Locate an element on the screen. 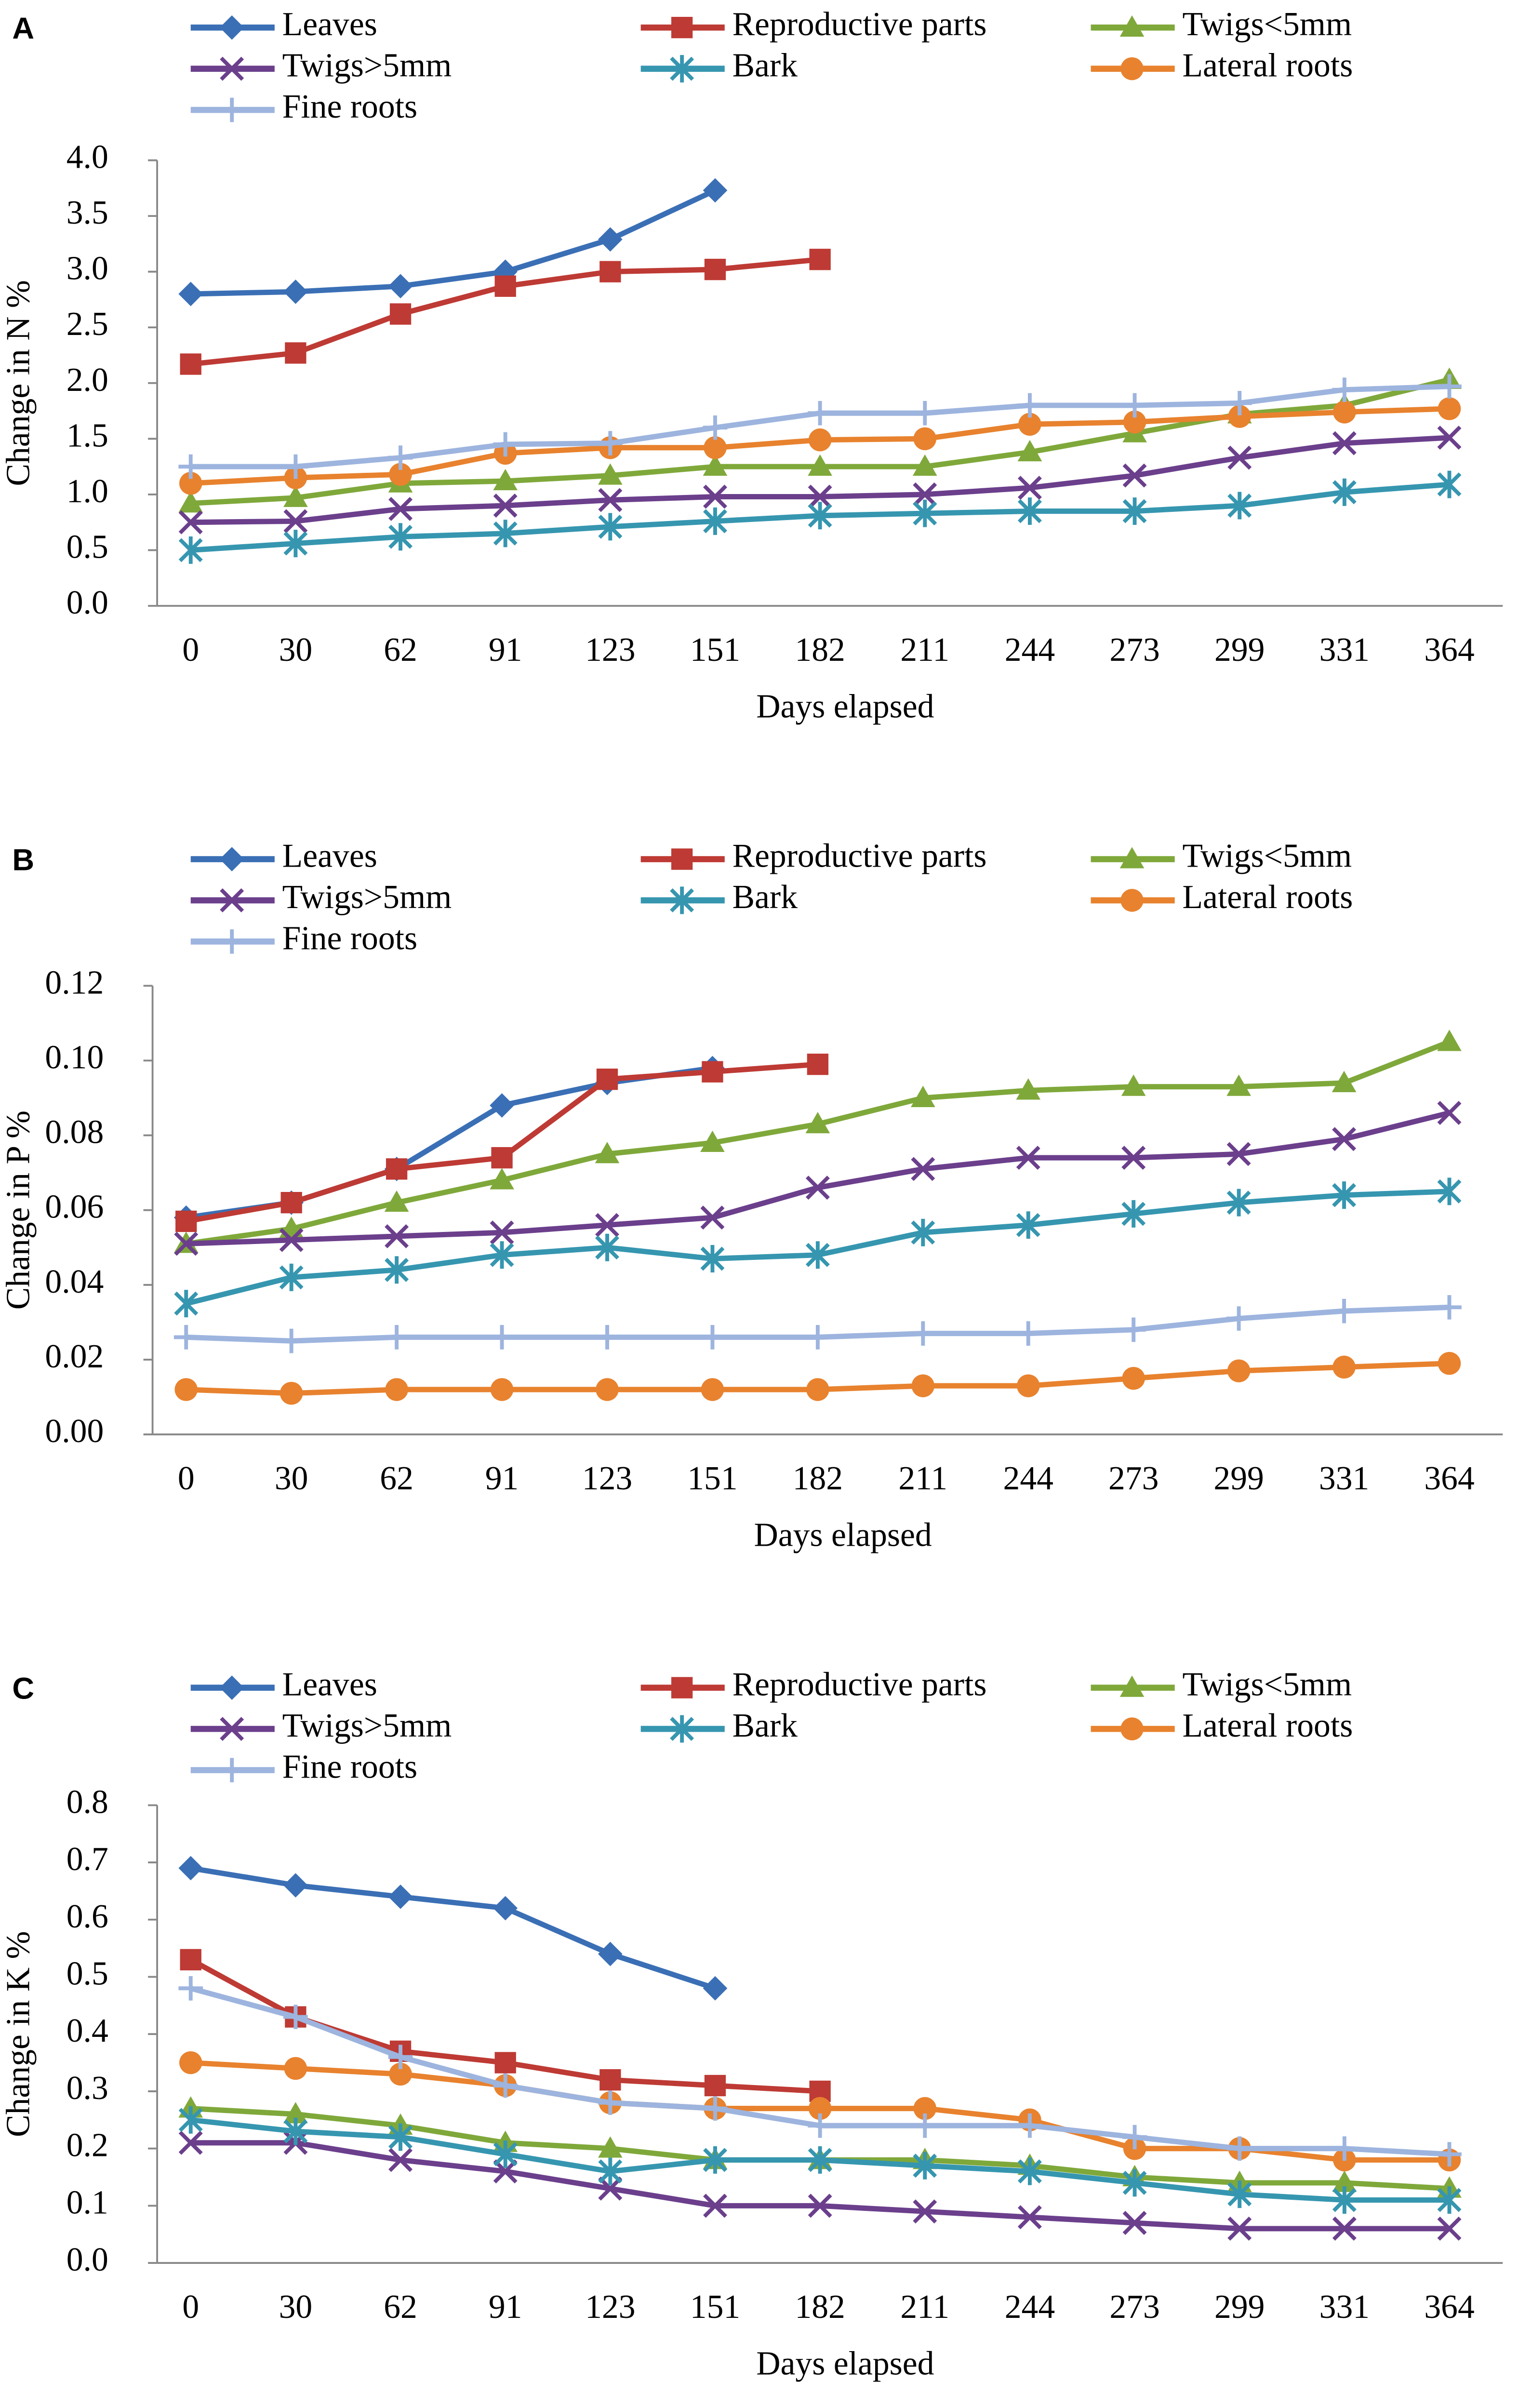 The height and width of the screenshot is (2408, 1518). x-tick-label: 91 is located at coordinates (506, 650).